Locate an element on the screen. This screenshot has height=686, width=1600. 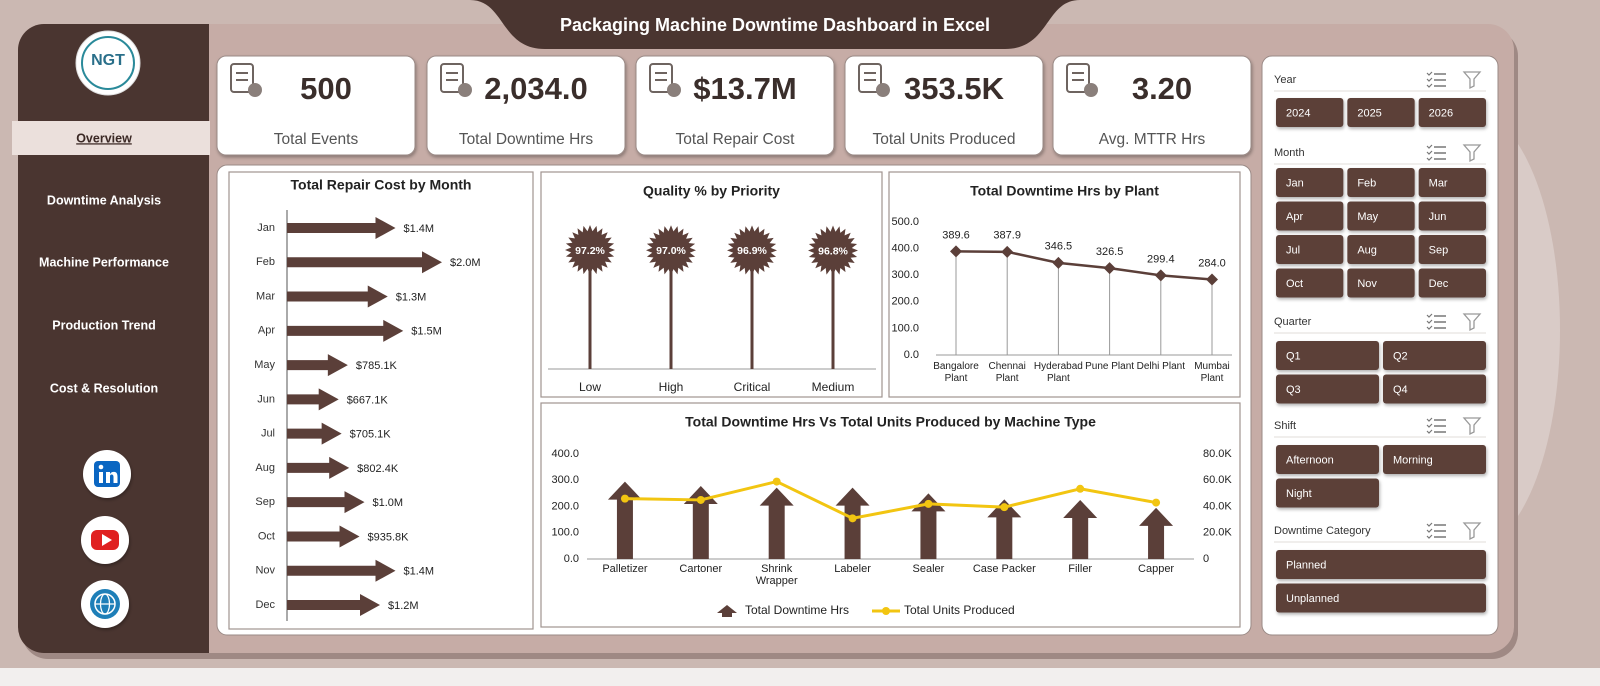
nav-item: Overview is located at coordinates (104, 138).